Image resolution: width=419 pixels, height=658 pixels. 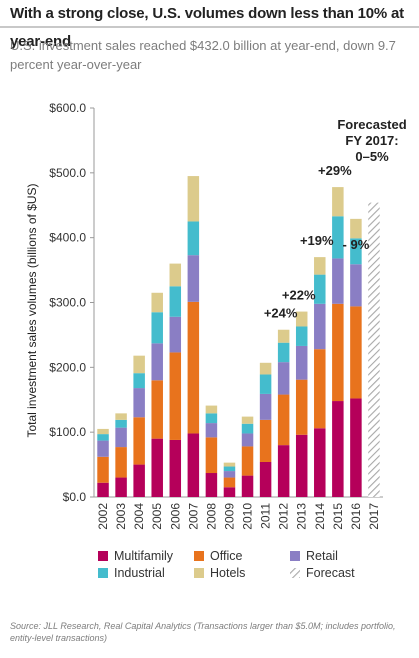 I want to click on growth-annotation: +19%, so click(x=317, y=240).